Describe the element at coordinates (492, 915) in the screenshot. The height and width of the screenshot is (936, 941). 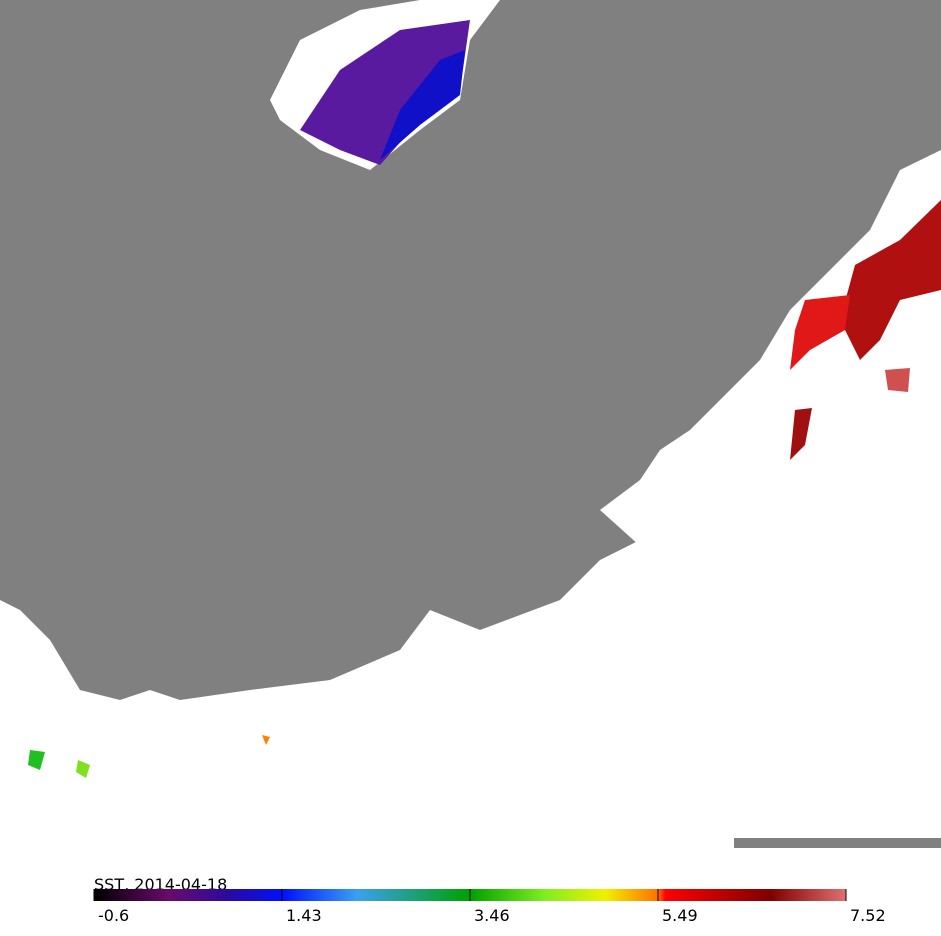
I see `colorbar-tick-label: 3.46` at that location.